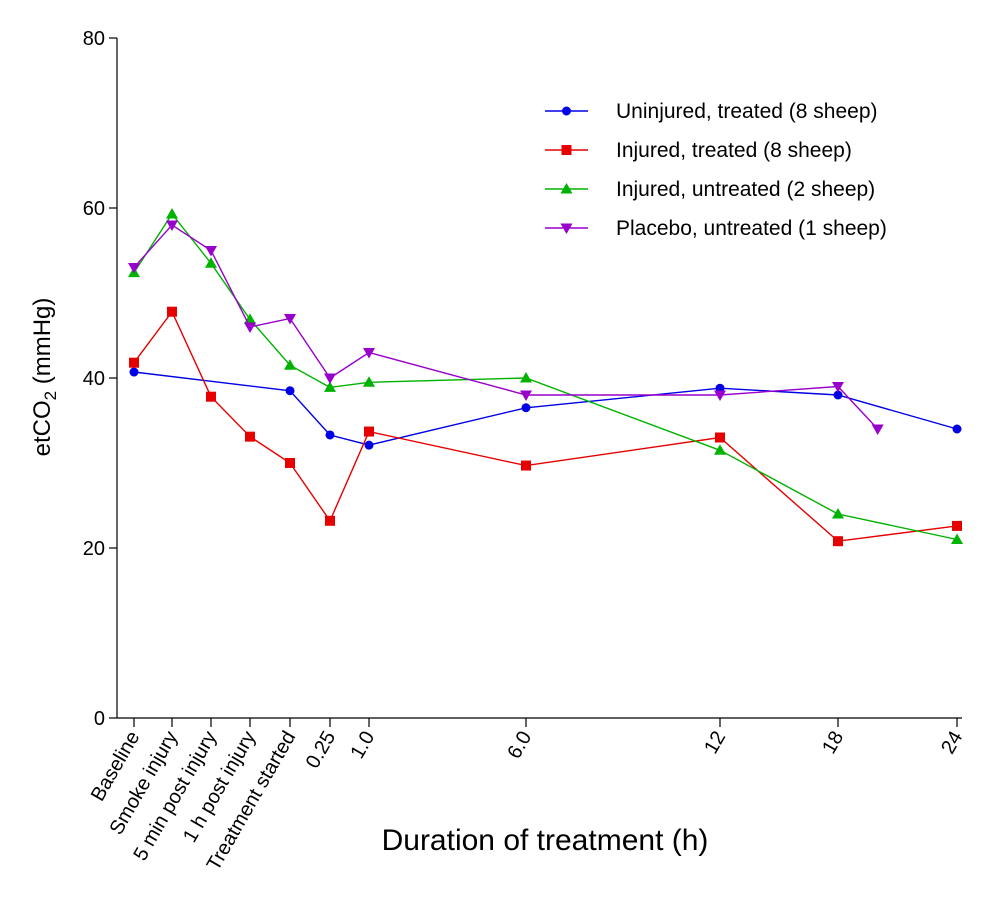  Describe the element at coordinates (751, 228) in the screenshot. I see `legend-label: Placebo, untreated (1 sheep)` at that location.